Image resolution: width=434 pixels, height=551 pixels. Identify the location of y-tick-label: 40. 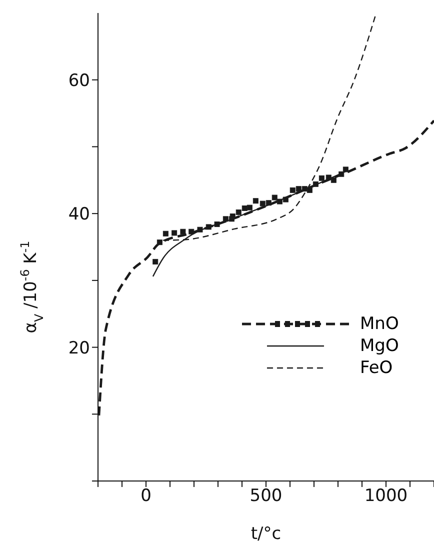
(79, 214).